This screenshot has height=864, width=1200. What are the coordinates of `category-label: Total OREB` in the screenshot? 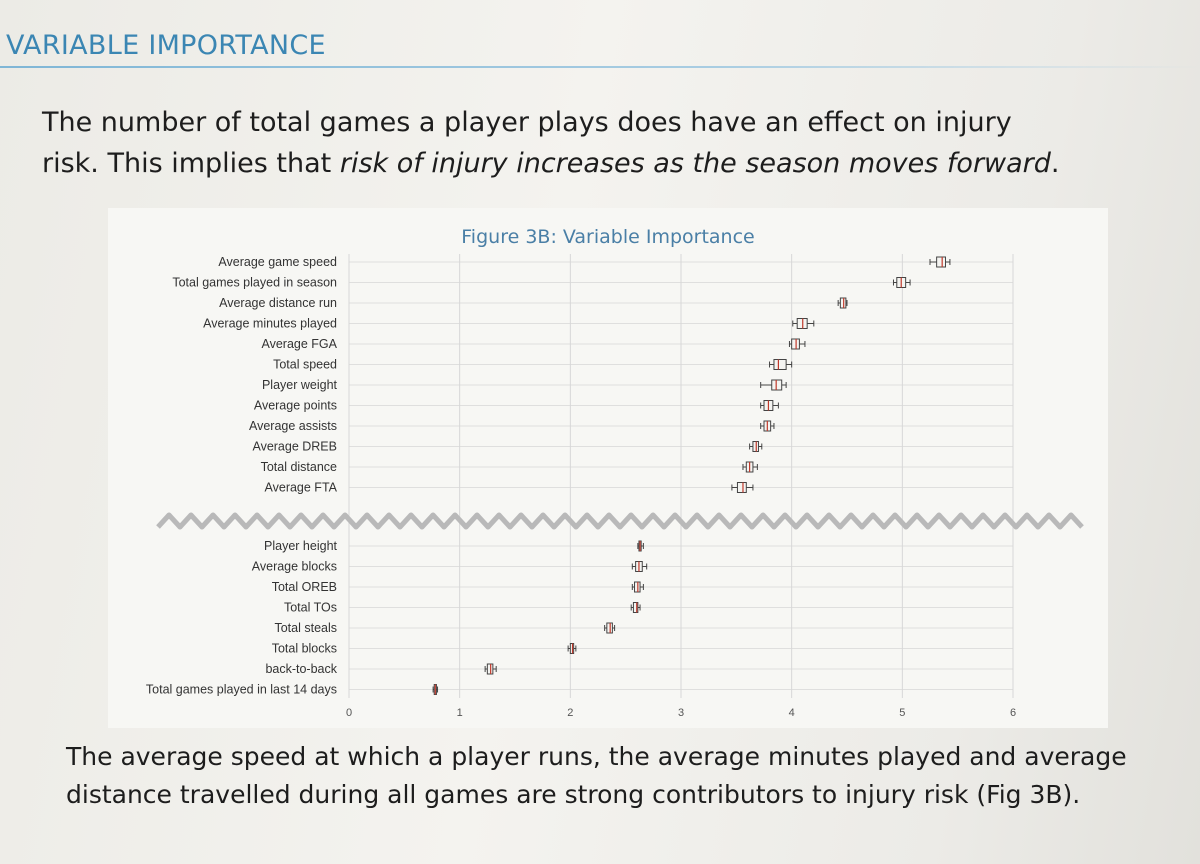 It's located at (304, 587).